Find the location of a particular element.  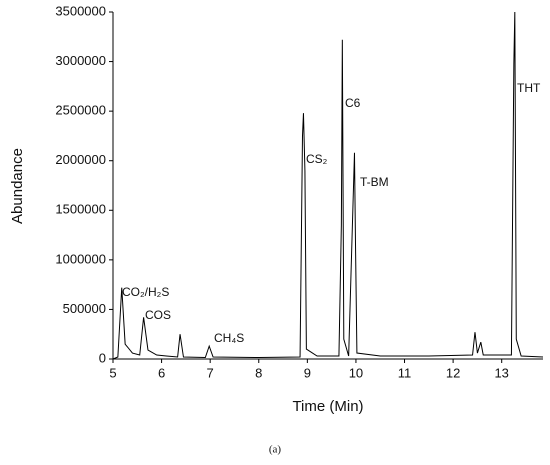

y-tick-label: 1500000 is located at coordinates (80, 209).